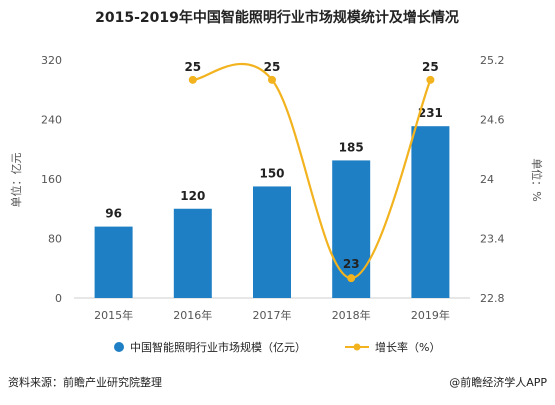 The height and width of the screenshot is (405, 555). What do you see at coordinates (192, 315) in the screenshot?
I see `x-tick-label: 2016年` at bounding box center [192, 315].